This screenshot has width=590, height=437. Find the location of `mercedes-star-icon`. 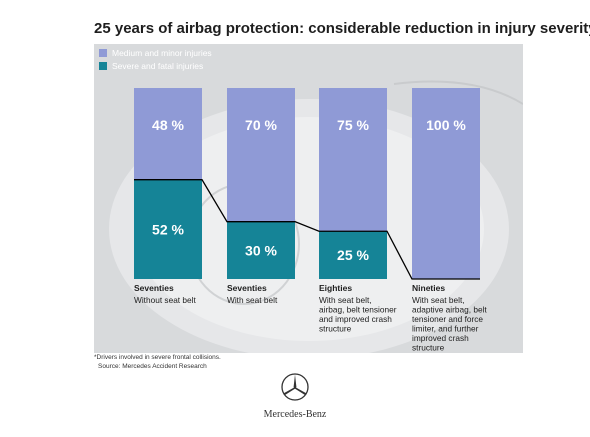

mercedes-star-icon is located at coordinates (295, 387).